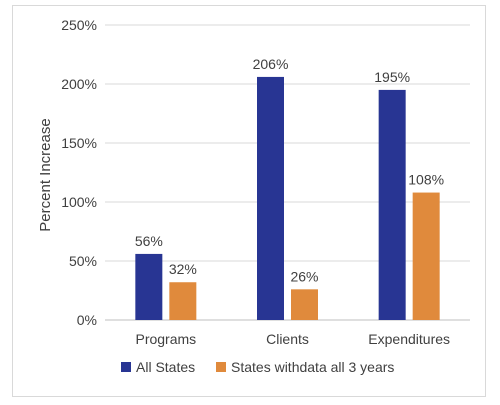  I want to click on data-label: 32%, so click(183, 269).